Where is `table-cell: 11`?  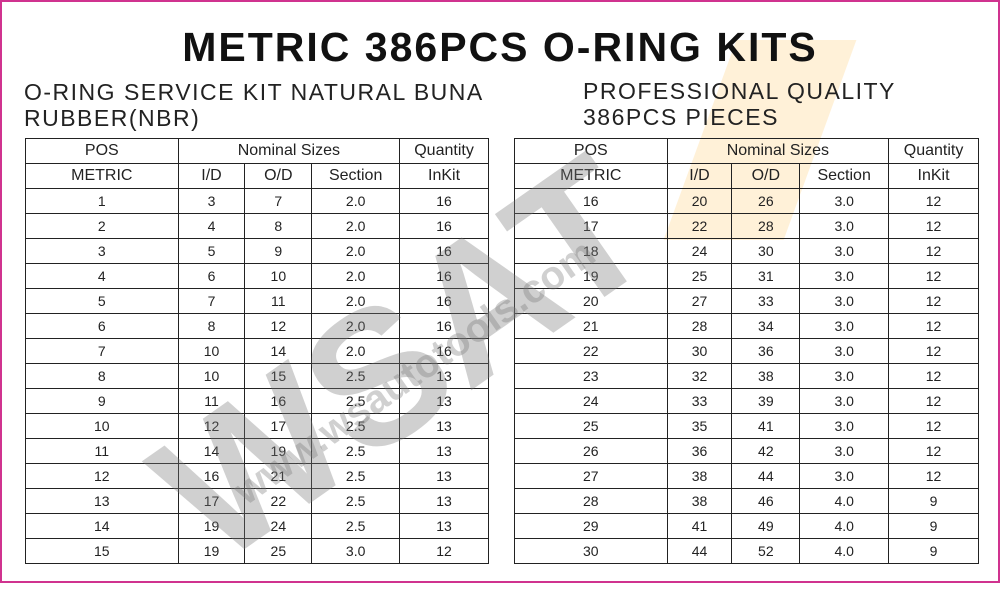 table-cell: 11 is located at coordinates (102, 451).